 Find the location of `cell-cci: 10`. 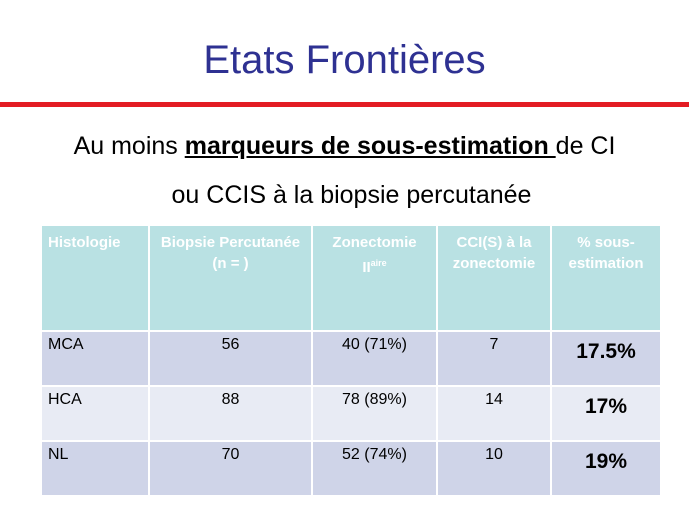

cell-cci: 10 is located at coordinates (494, 468).